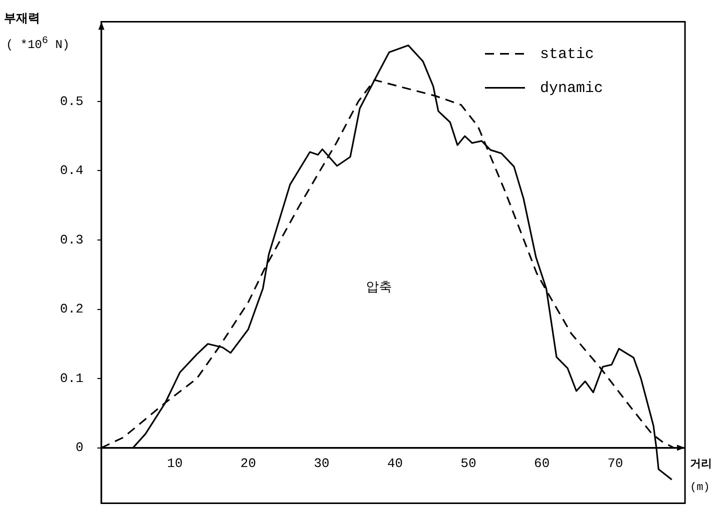  I want to click on x-tick-label: 30, so click(322, 464).